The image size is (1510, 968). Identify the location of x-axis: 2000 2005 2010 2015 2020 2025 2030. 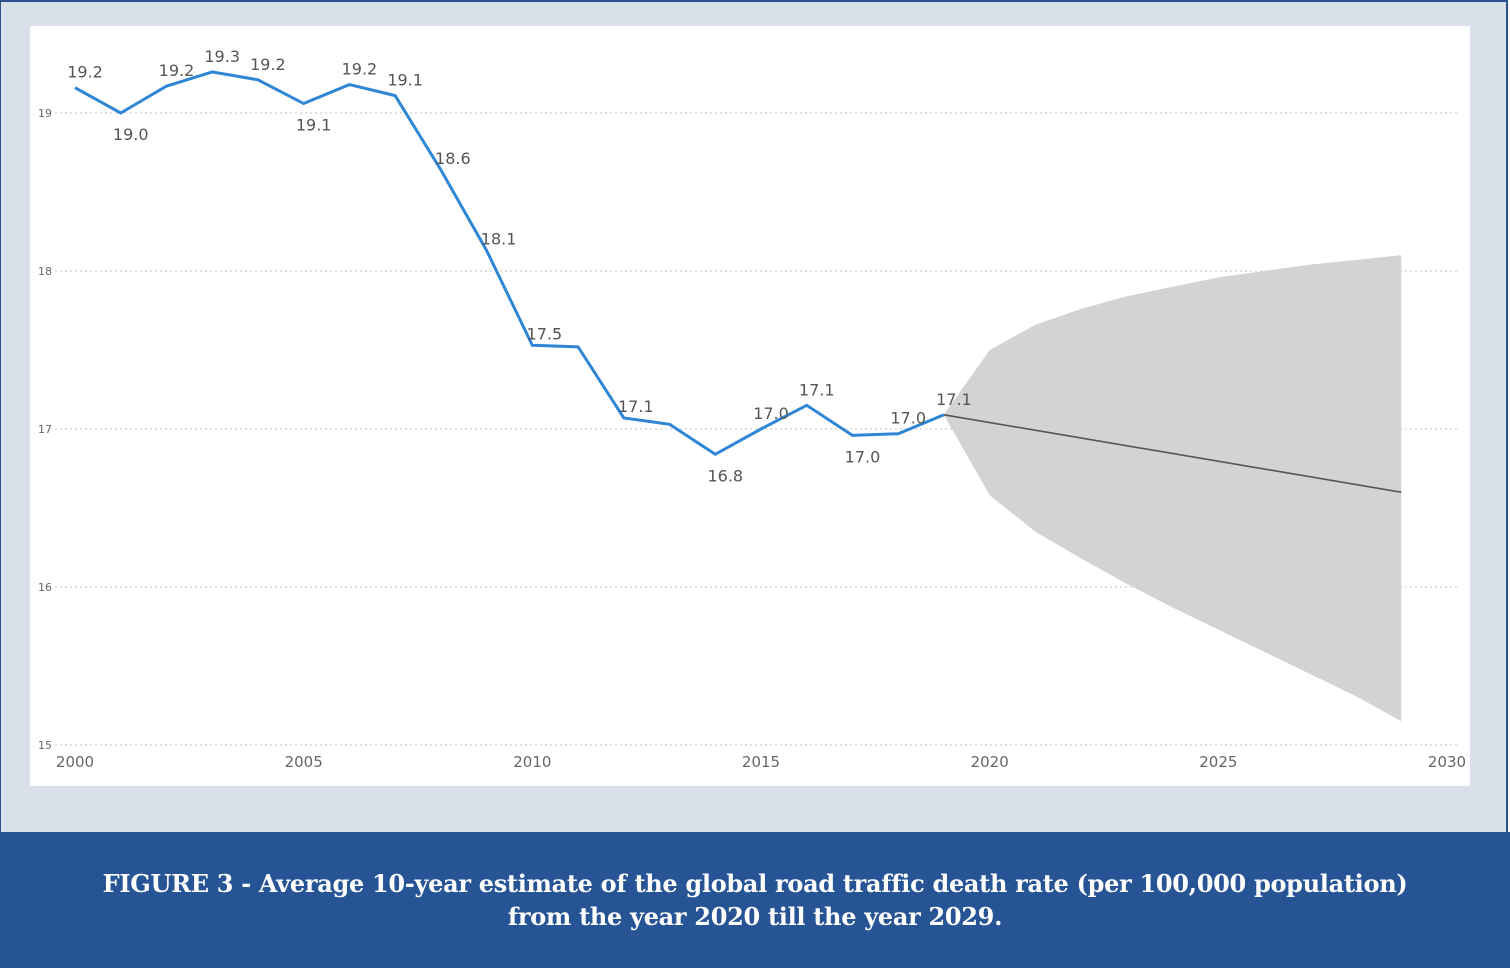
(761, 762).